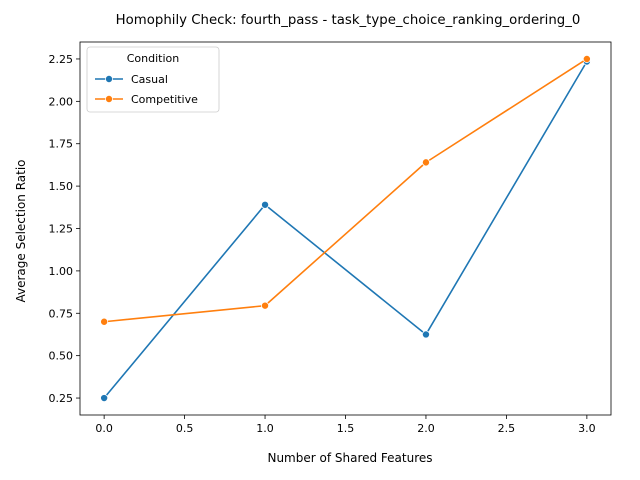  Describe the element at coordinates (349, 458) in the screenshot. I see `x-axis-label: Number of Shared Features` at that location.